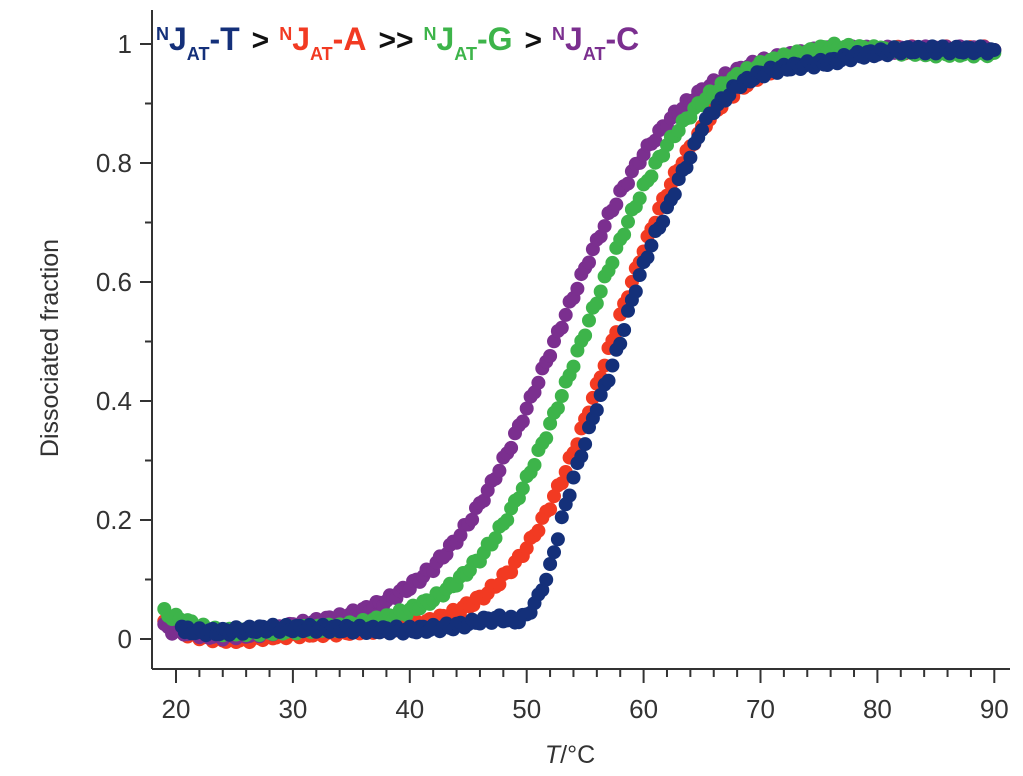  Describe the element at coordinates (350, 39) in the screenshot. I see `legend-label: -A` at that location.